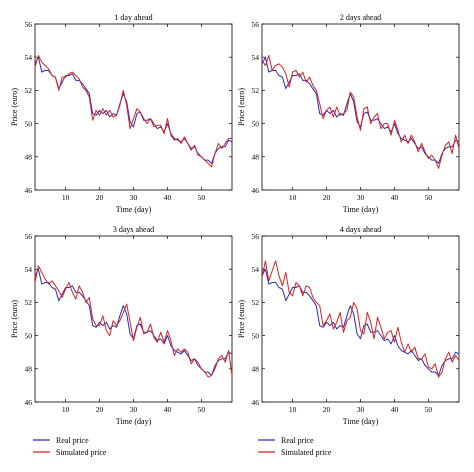  Describe the element at coordinates (360, 229) in the screenshot. I see `chart-title: 4 days ahead` at that location.